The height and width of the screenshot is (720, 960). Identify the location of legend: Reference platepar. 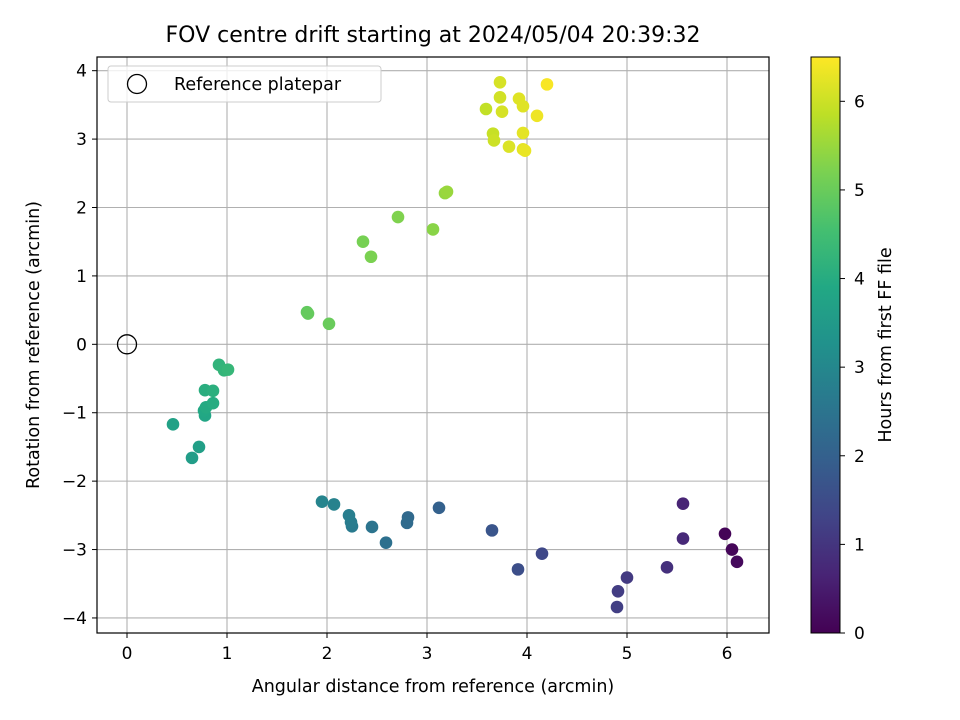
(244, 84).